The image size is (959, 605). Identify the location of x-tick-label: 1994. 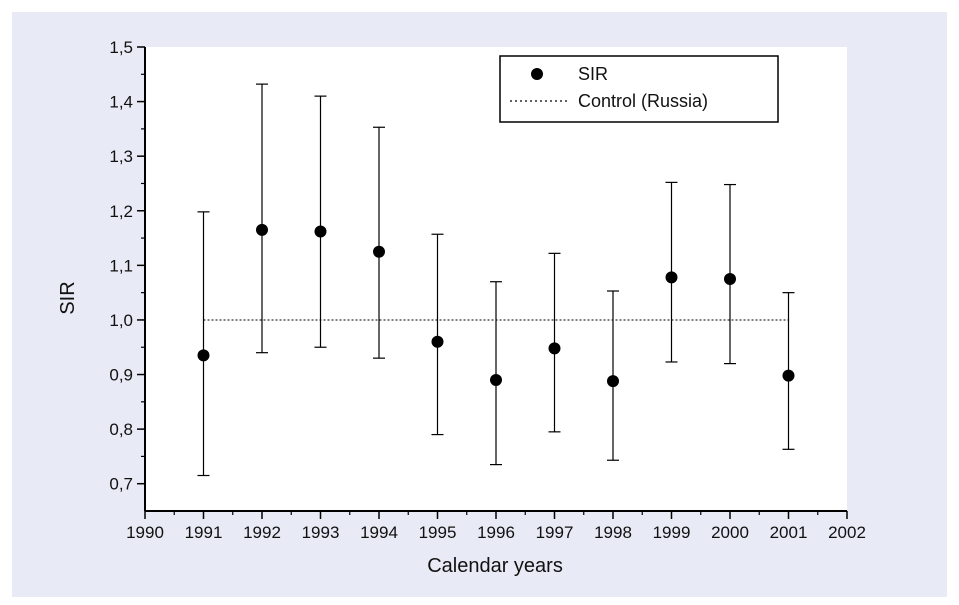
(379, 532).